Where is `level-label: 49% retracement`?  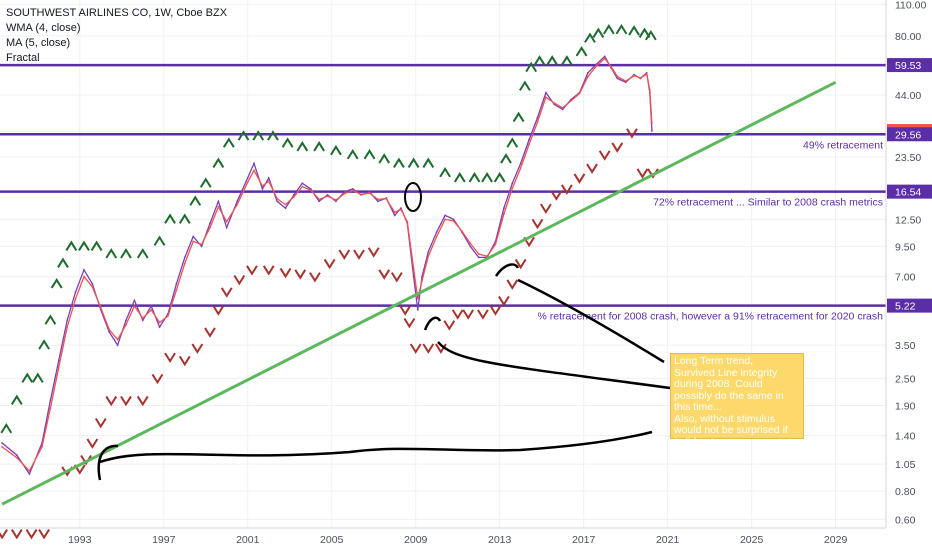
level-label: 49% retracement is located at coordinates (843, 145).